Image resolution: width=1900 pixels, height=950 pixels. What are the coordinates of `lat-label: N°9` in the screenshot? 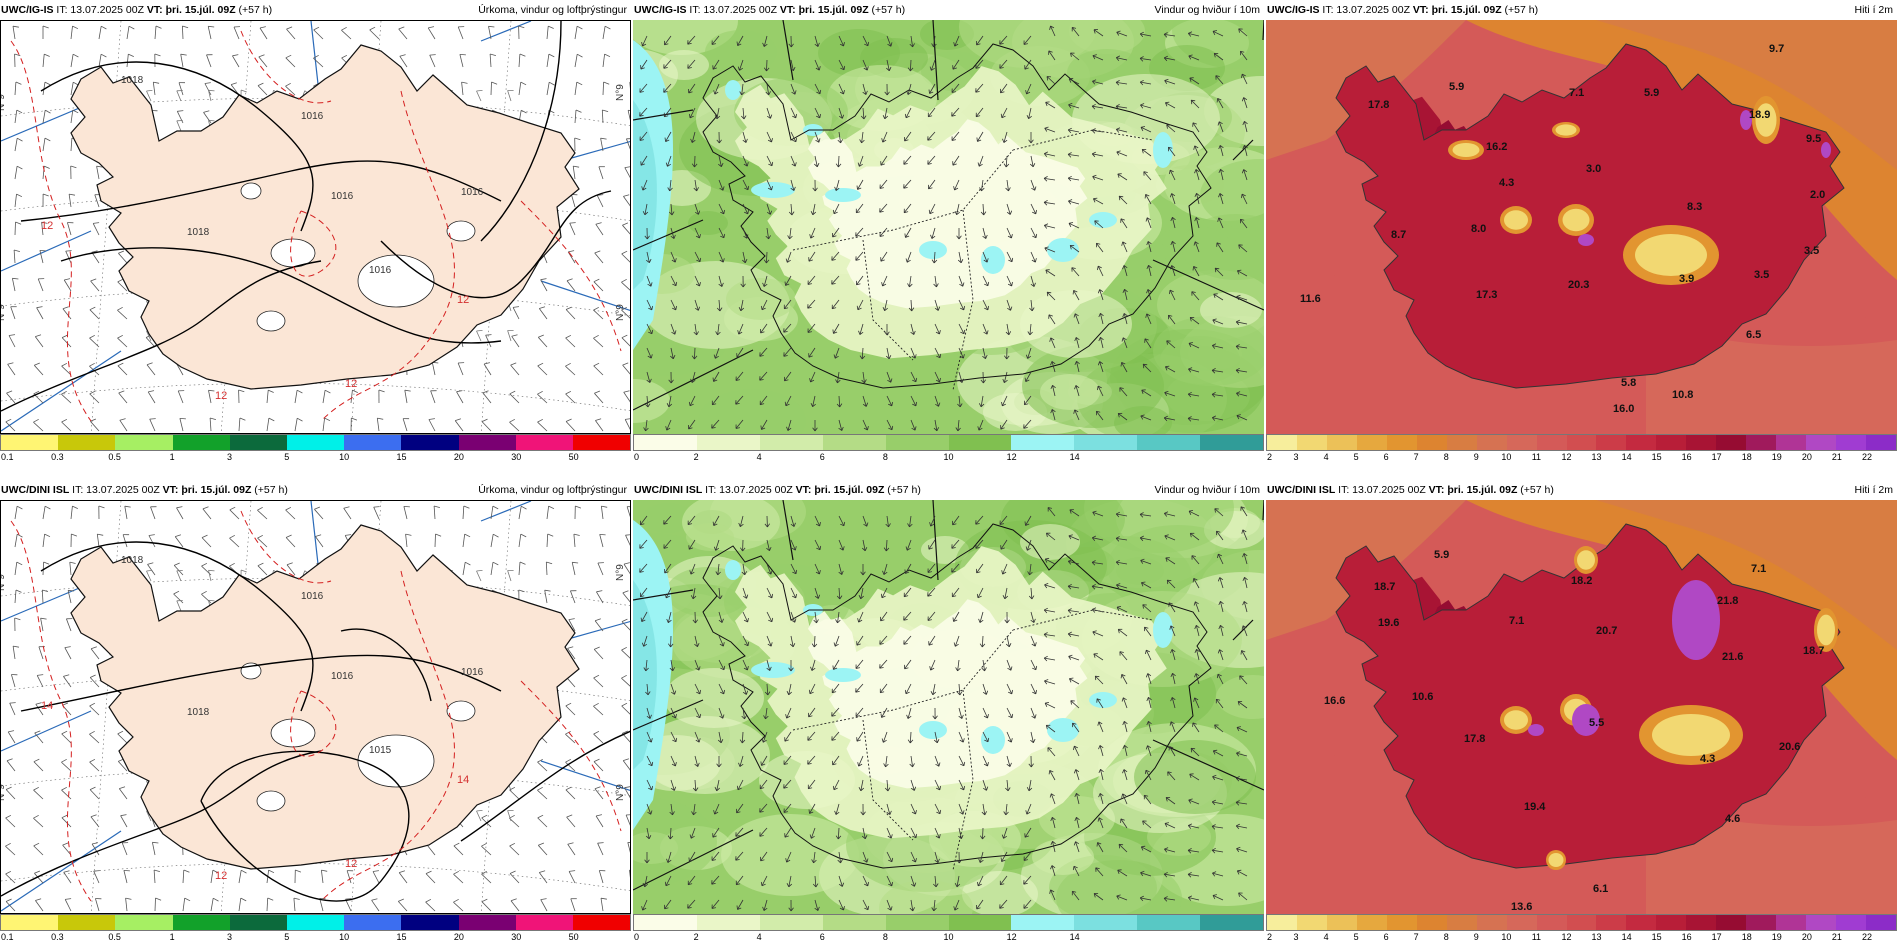 It's located at (620, 312).